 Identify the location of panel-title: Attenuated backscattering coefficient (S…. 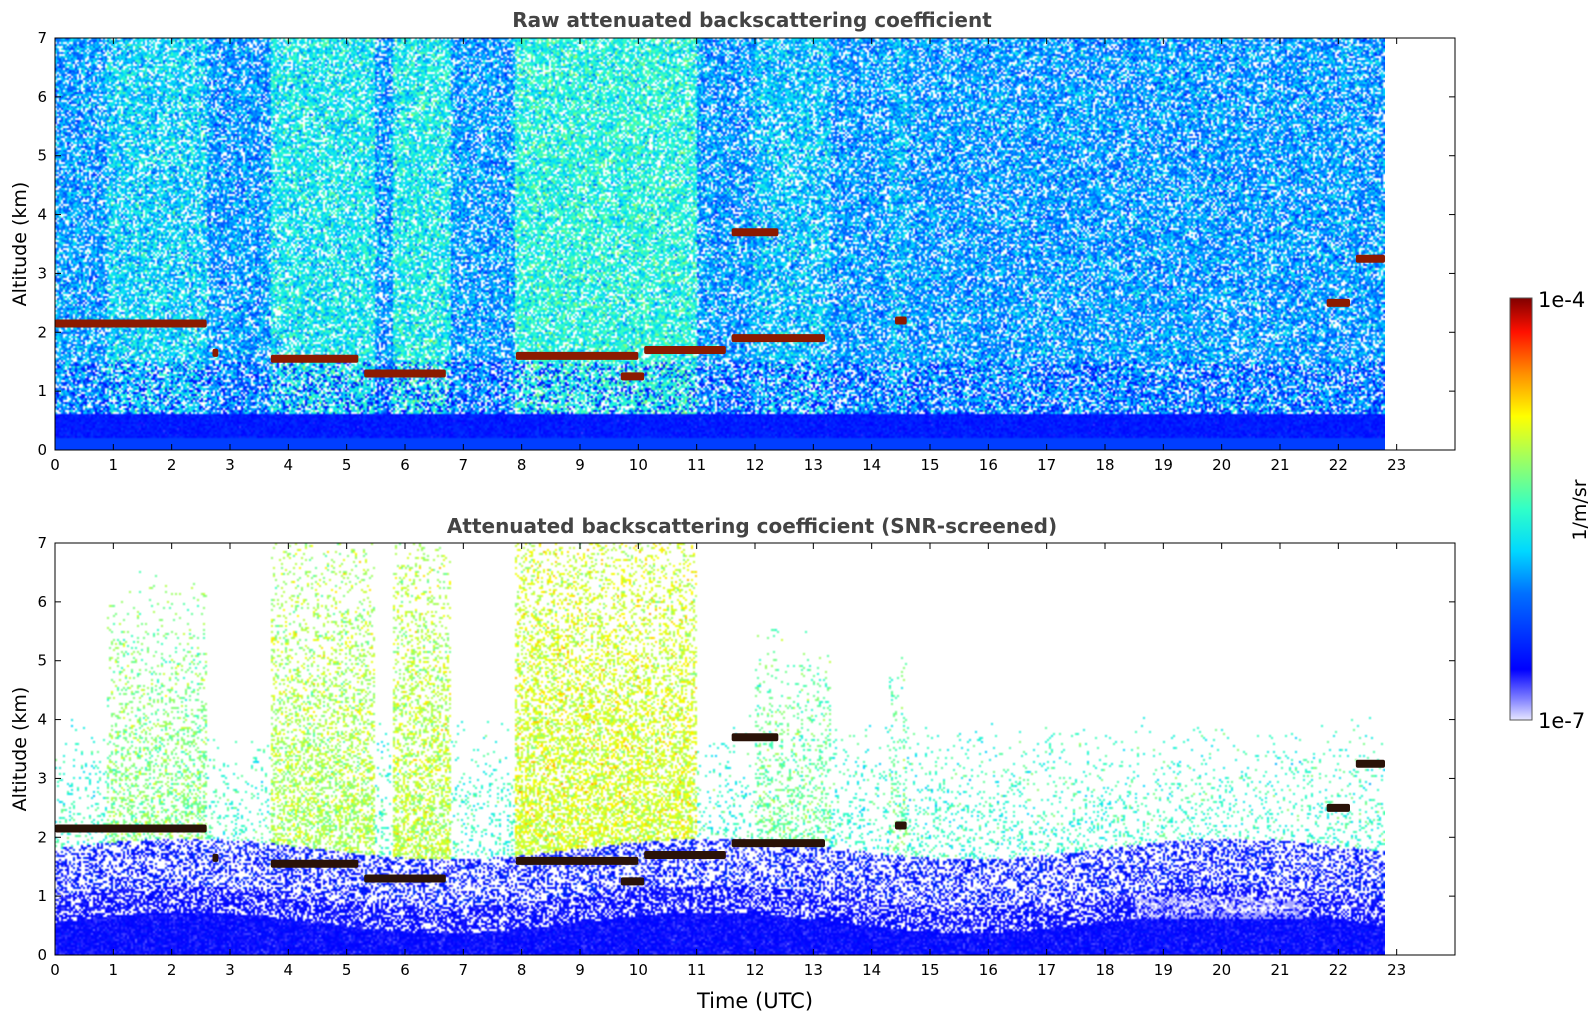
(752, 526).